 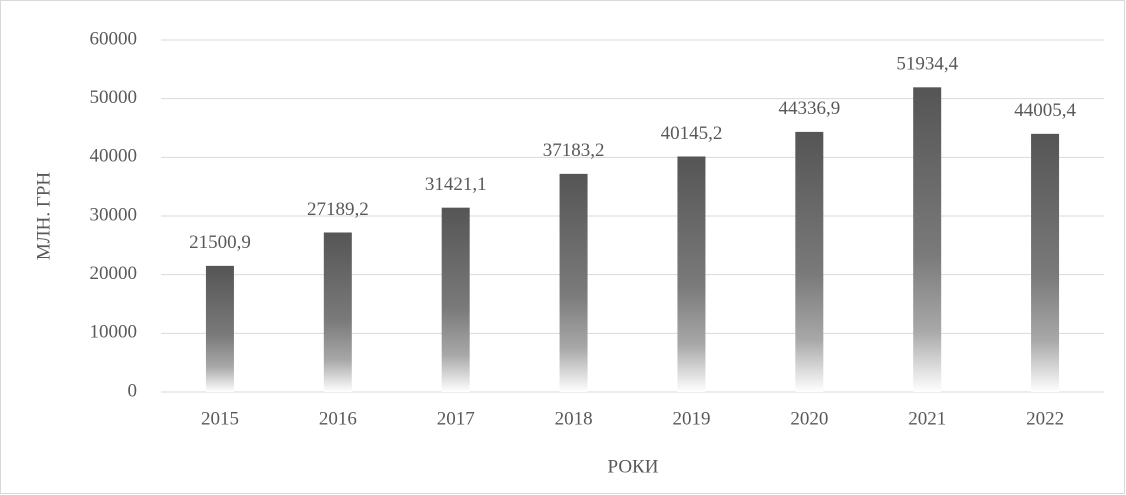 I want to click on x-axis-label: РОКИ, so click(x=633, y=466).